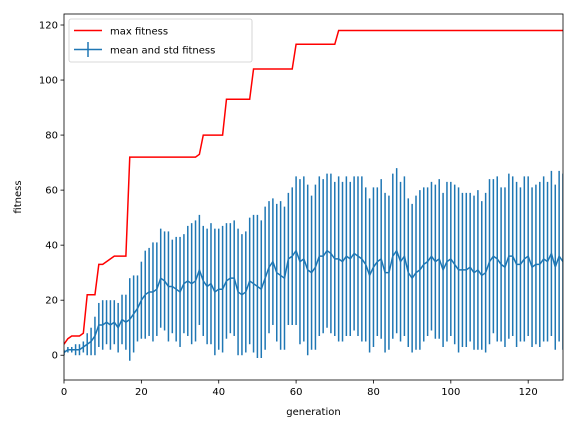 This screenshot has height=432, width=576. I want to click on y-axis-label: fitness, so click(18, 196).